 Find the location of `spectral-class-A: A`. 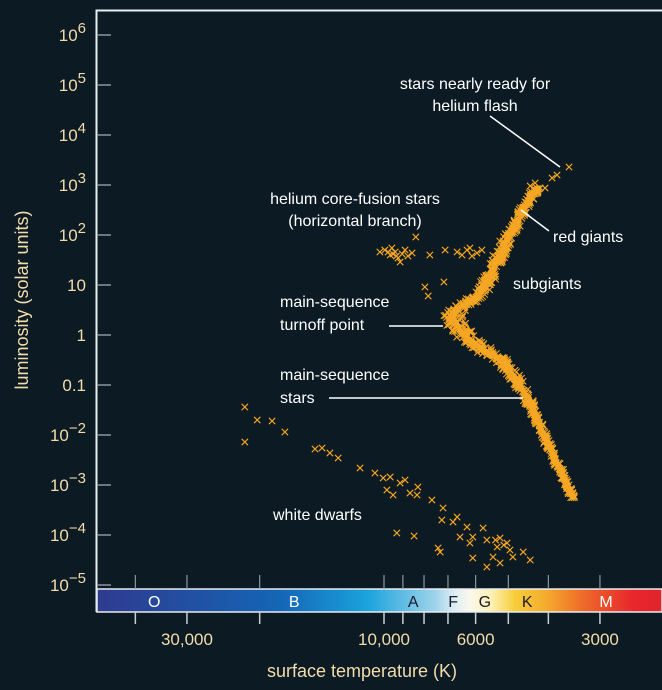

spectral-class-A: A is located at coordinates (413, 602).